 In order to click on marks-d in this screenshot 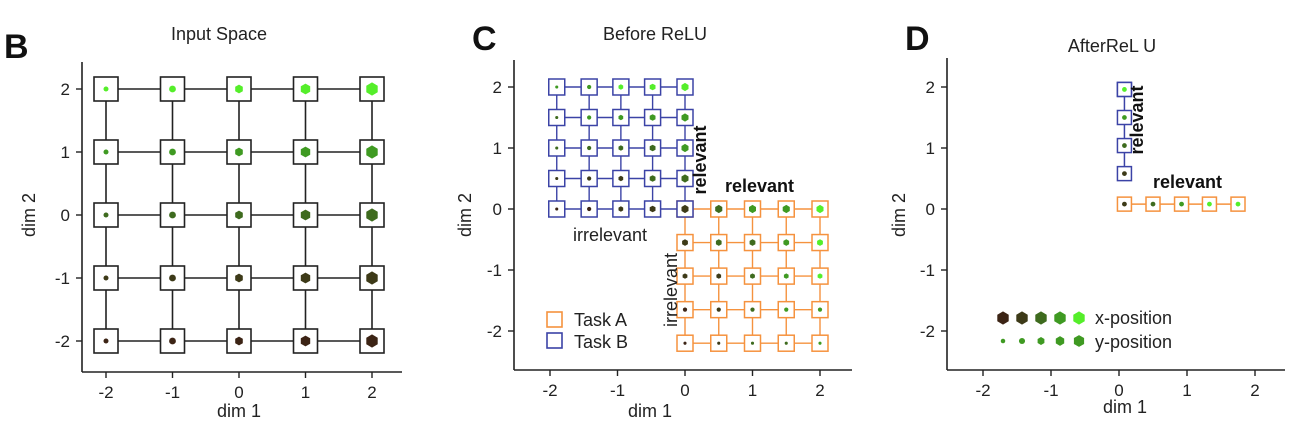, I will do `click(1181, 146)`.